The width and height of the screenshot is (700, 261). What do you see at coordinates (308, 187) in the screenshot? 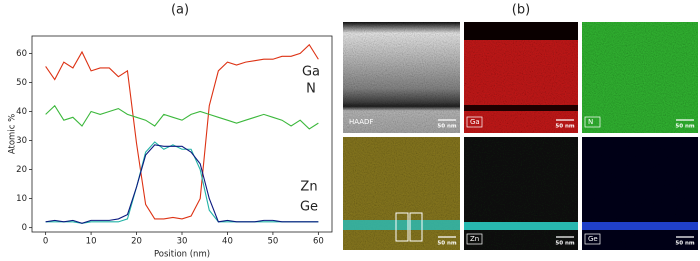
I see `series-label: Zn` at bounding box center [308, 187].